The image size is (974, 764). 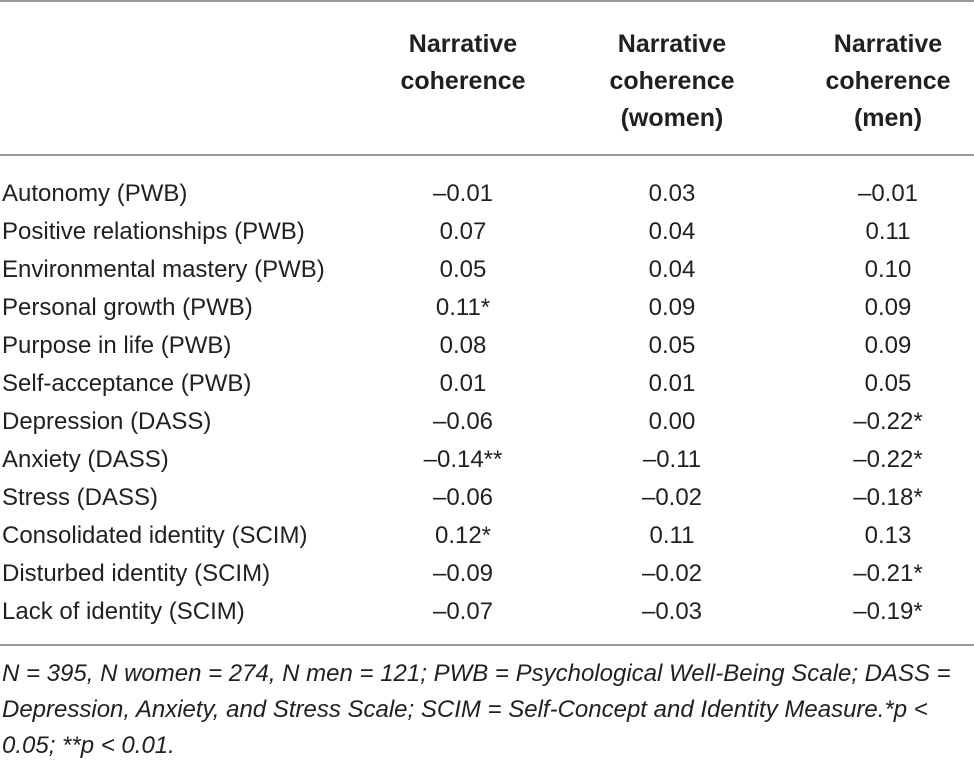 What do you see at coordinates (888, 231) in the screenshot?
I see `cell-coherence-men: 0.11` at bounding box center [888, 231].